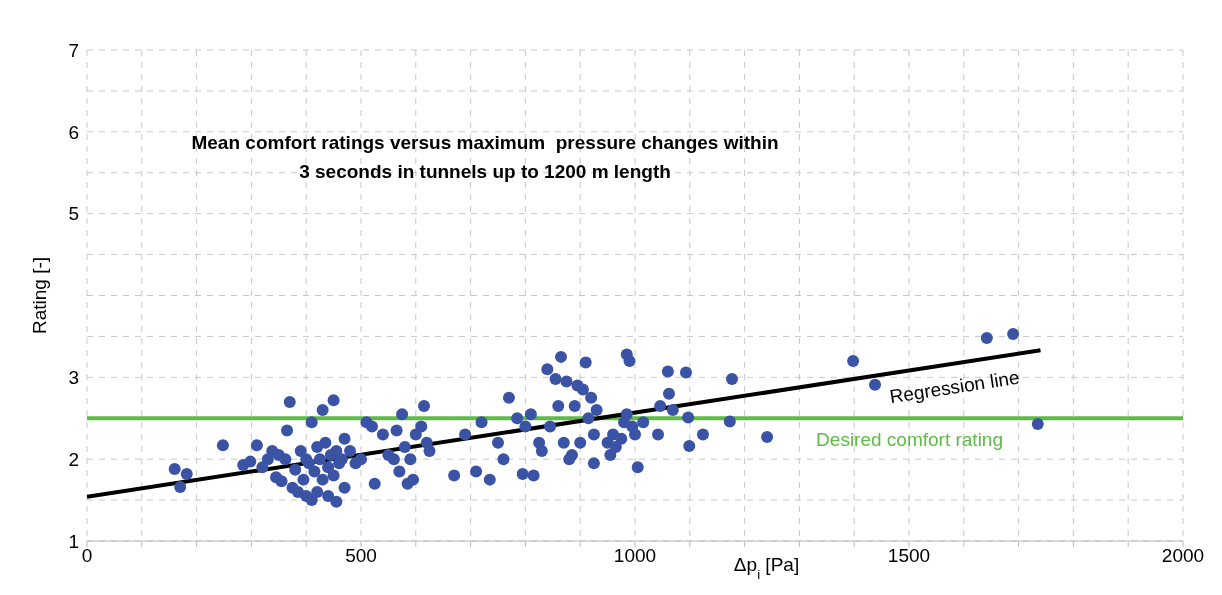 The height and width of the screenshot is (595, 1222). I want to click on y-tick-label: 2, so click(73, 459).